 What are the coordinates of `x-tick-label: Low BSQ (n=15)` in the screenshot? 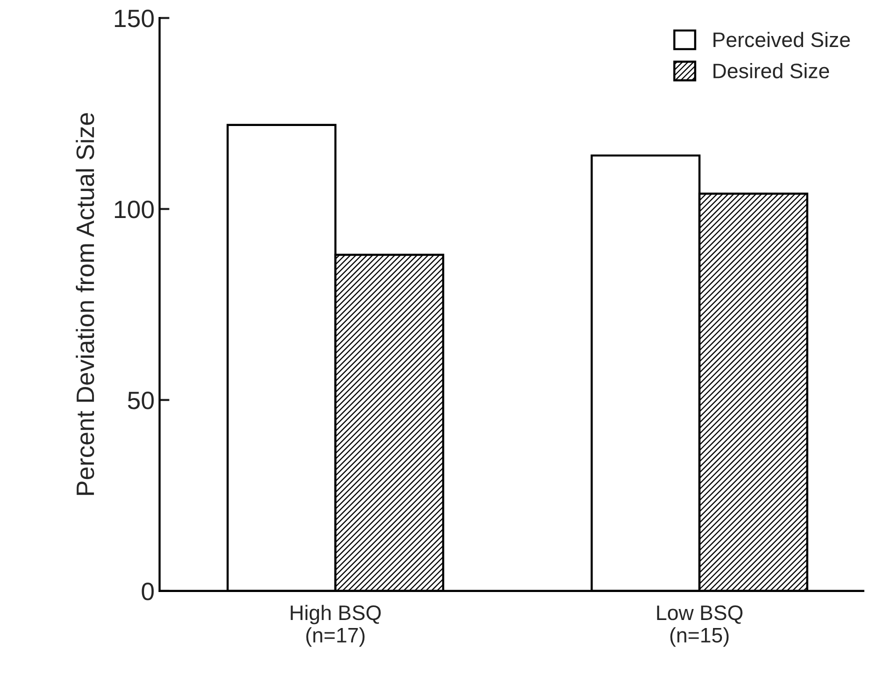 It's located at (699, 626).